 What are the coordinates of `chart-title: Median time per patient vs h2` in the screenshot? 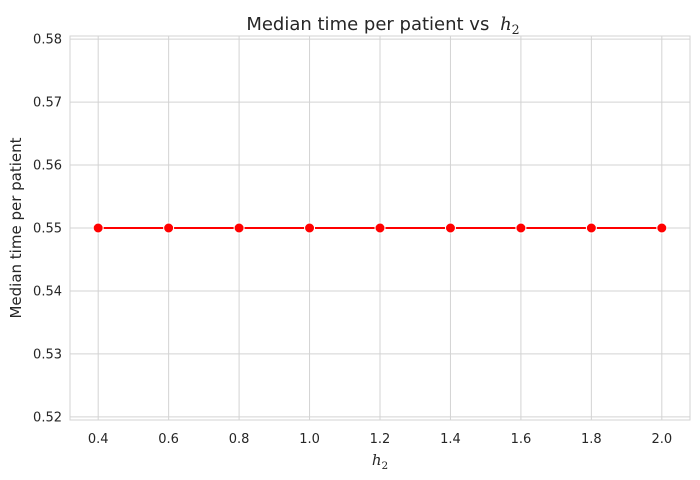 It's located at (382, 25).